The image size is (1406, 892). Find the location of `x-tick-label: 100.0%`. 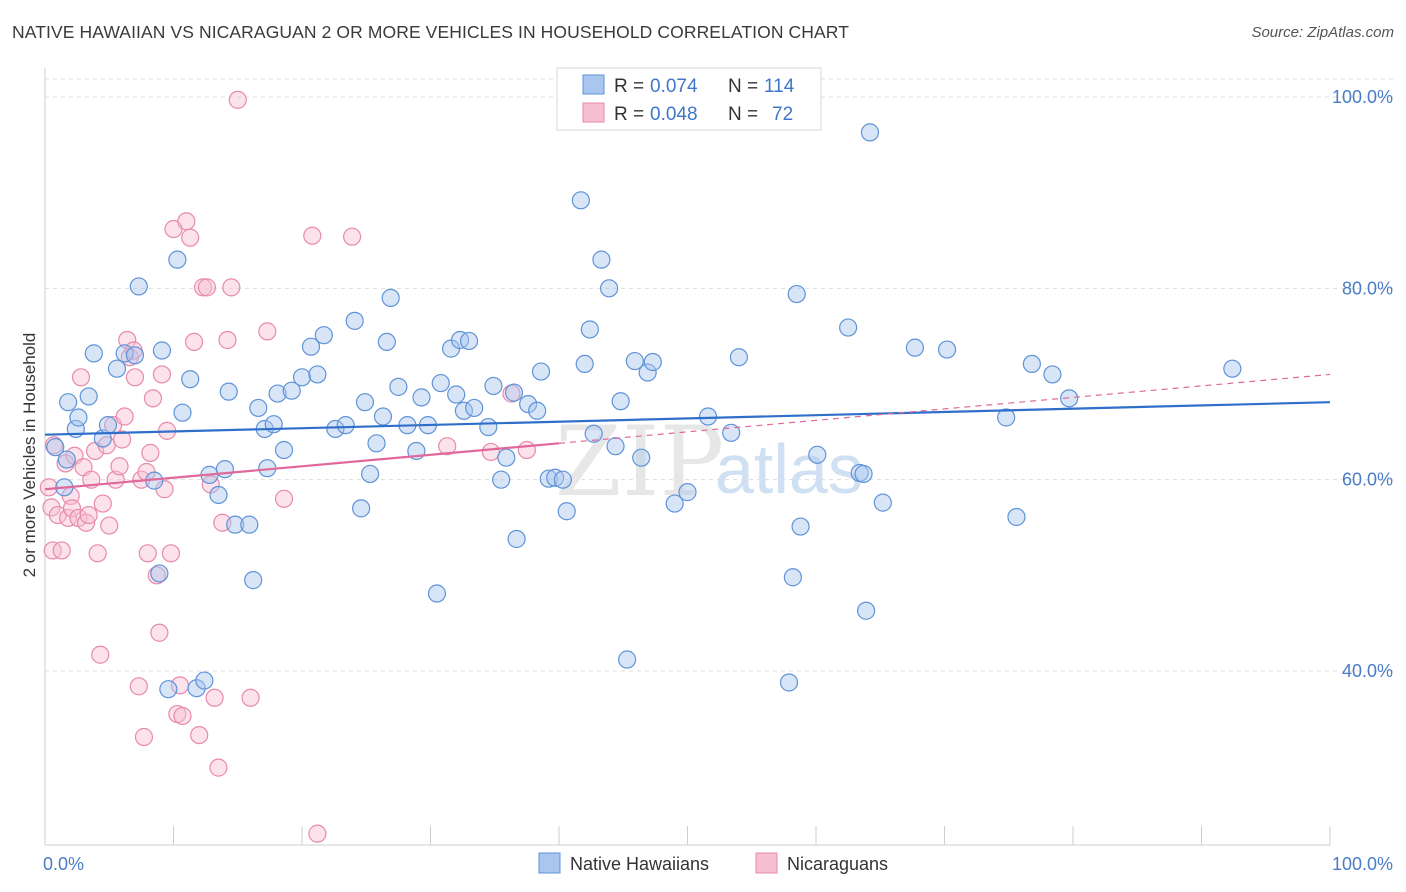

x-tick-label: 100.0% is located at coordinates (1362, 864).